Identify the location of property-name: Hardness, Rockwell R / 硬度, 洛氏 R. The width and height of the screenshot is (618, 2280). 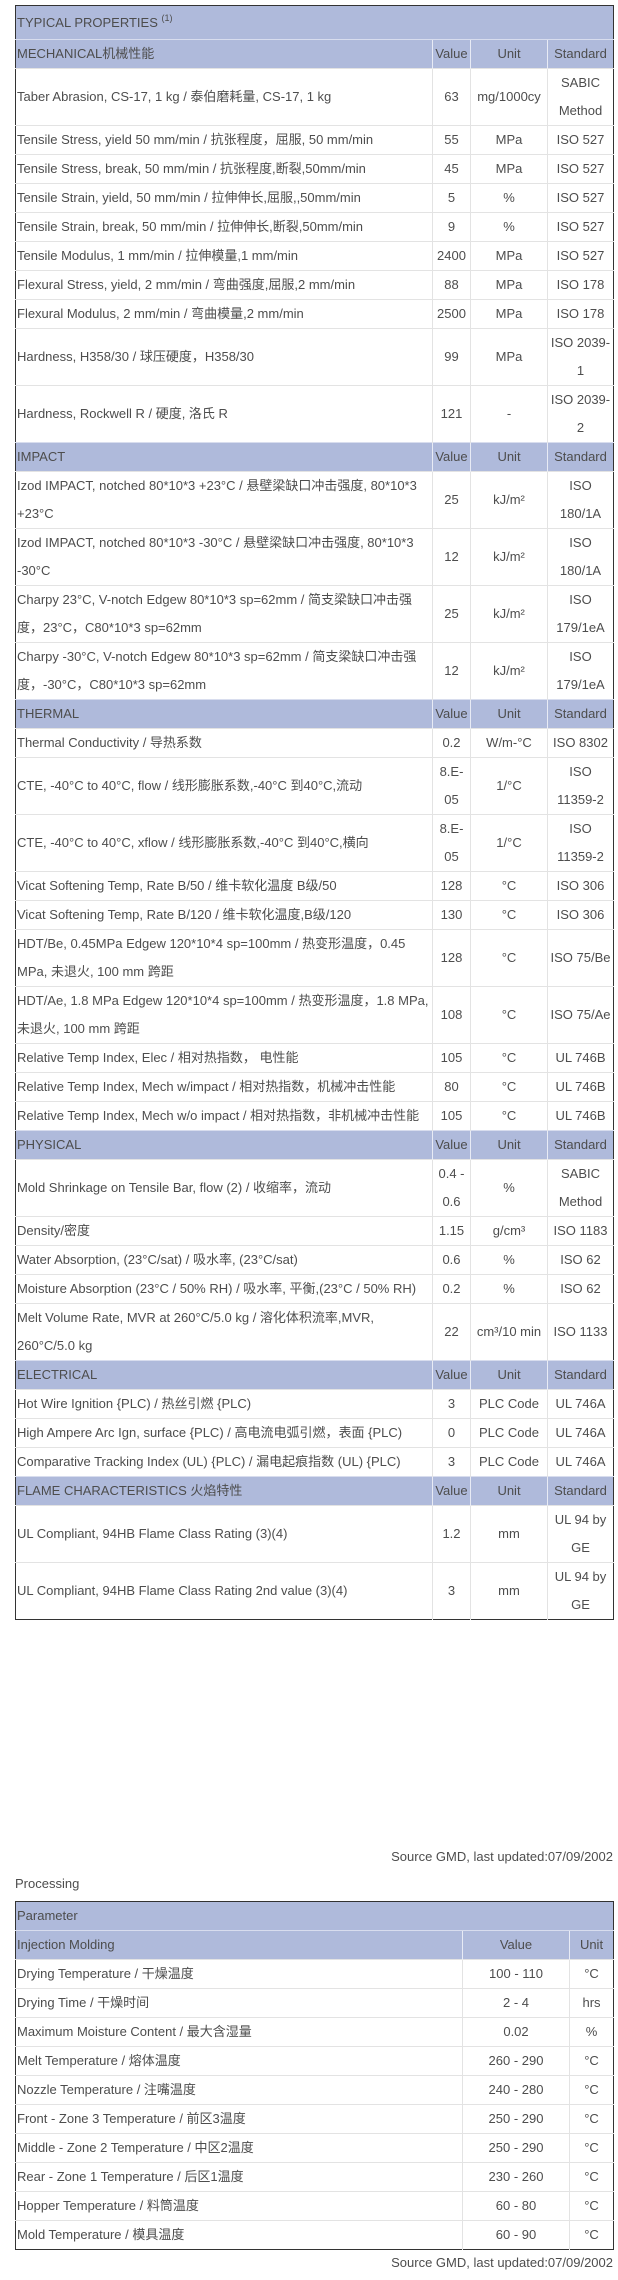
(224, 414).